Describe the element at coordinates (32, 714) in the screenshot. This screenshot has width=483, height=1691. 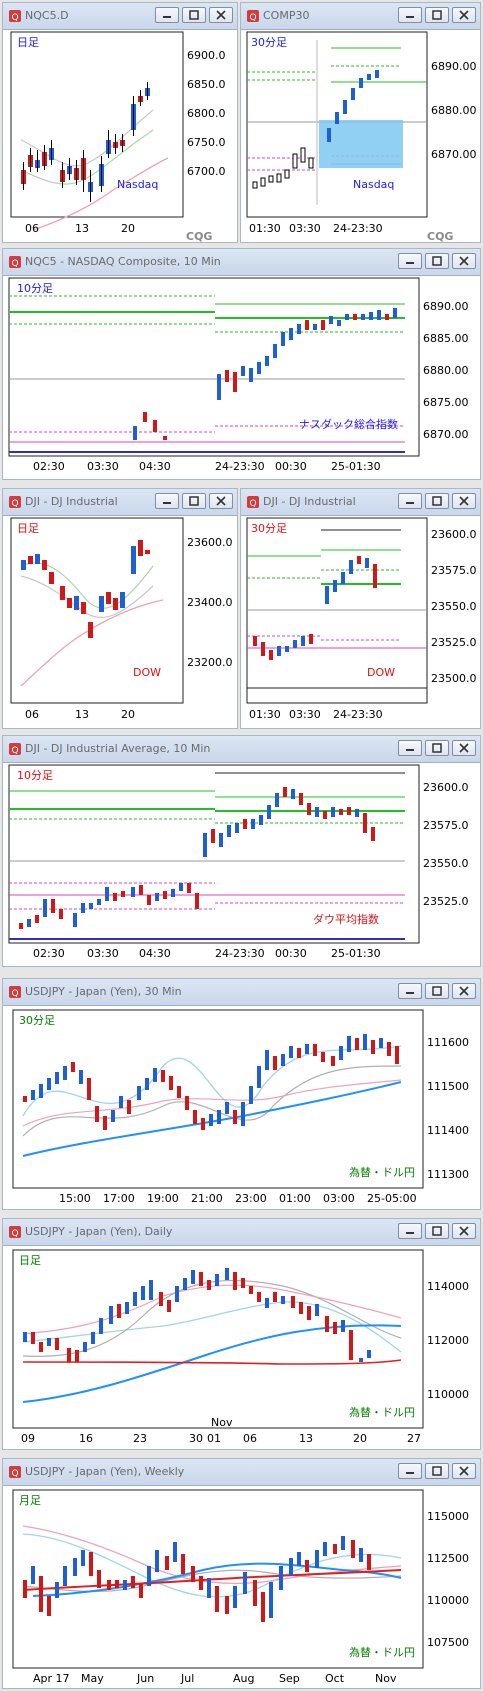
I see `x-tick: 06` at that location.